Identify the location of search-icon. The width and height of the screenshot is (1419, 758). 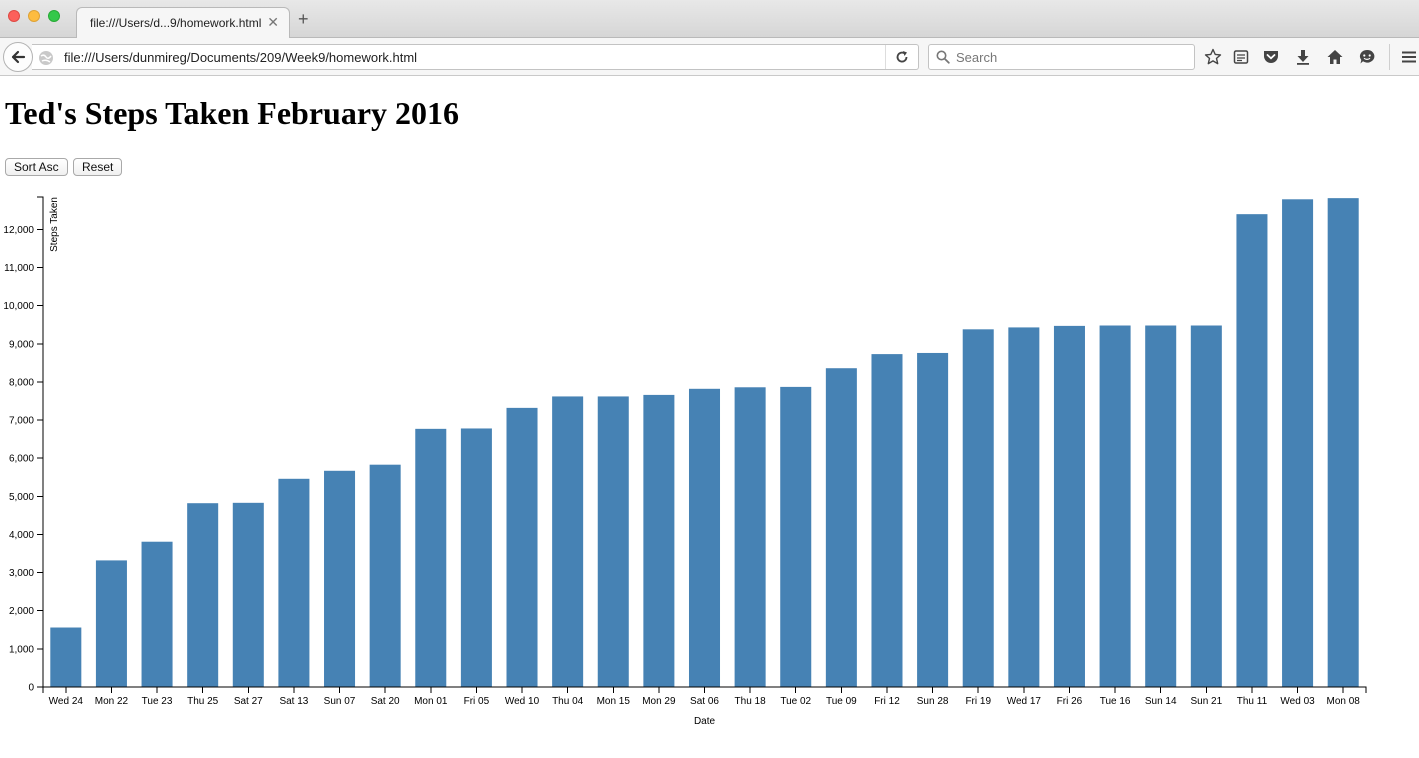
(943, 59).